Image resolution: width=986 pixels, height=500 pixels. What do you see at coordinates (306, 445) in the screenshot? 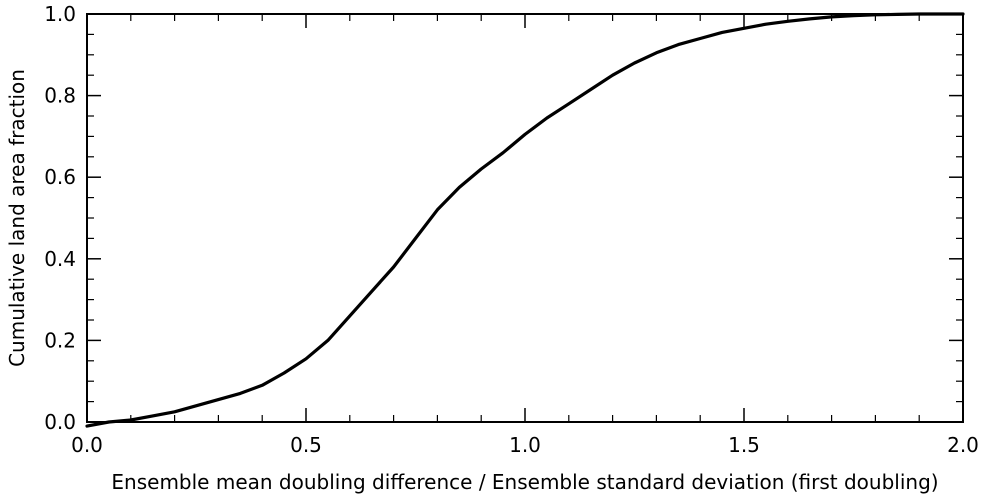
I see `x-tick-label: 0.5` at bounding box center [306, 445].